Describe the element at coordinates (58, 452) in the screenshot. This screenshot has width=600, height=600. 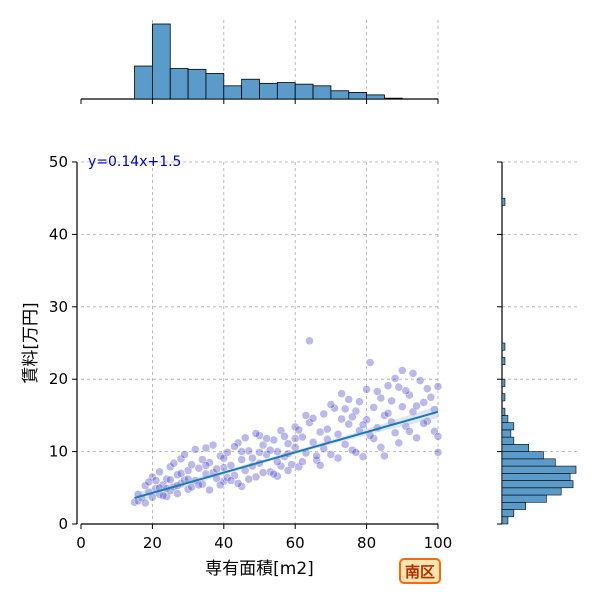
I see `y-tick-label: 10` at that location.